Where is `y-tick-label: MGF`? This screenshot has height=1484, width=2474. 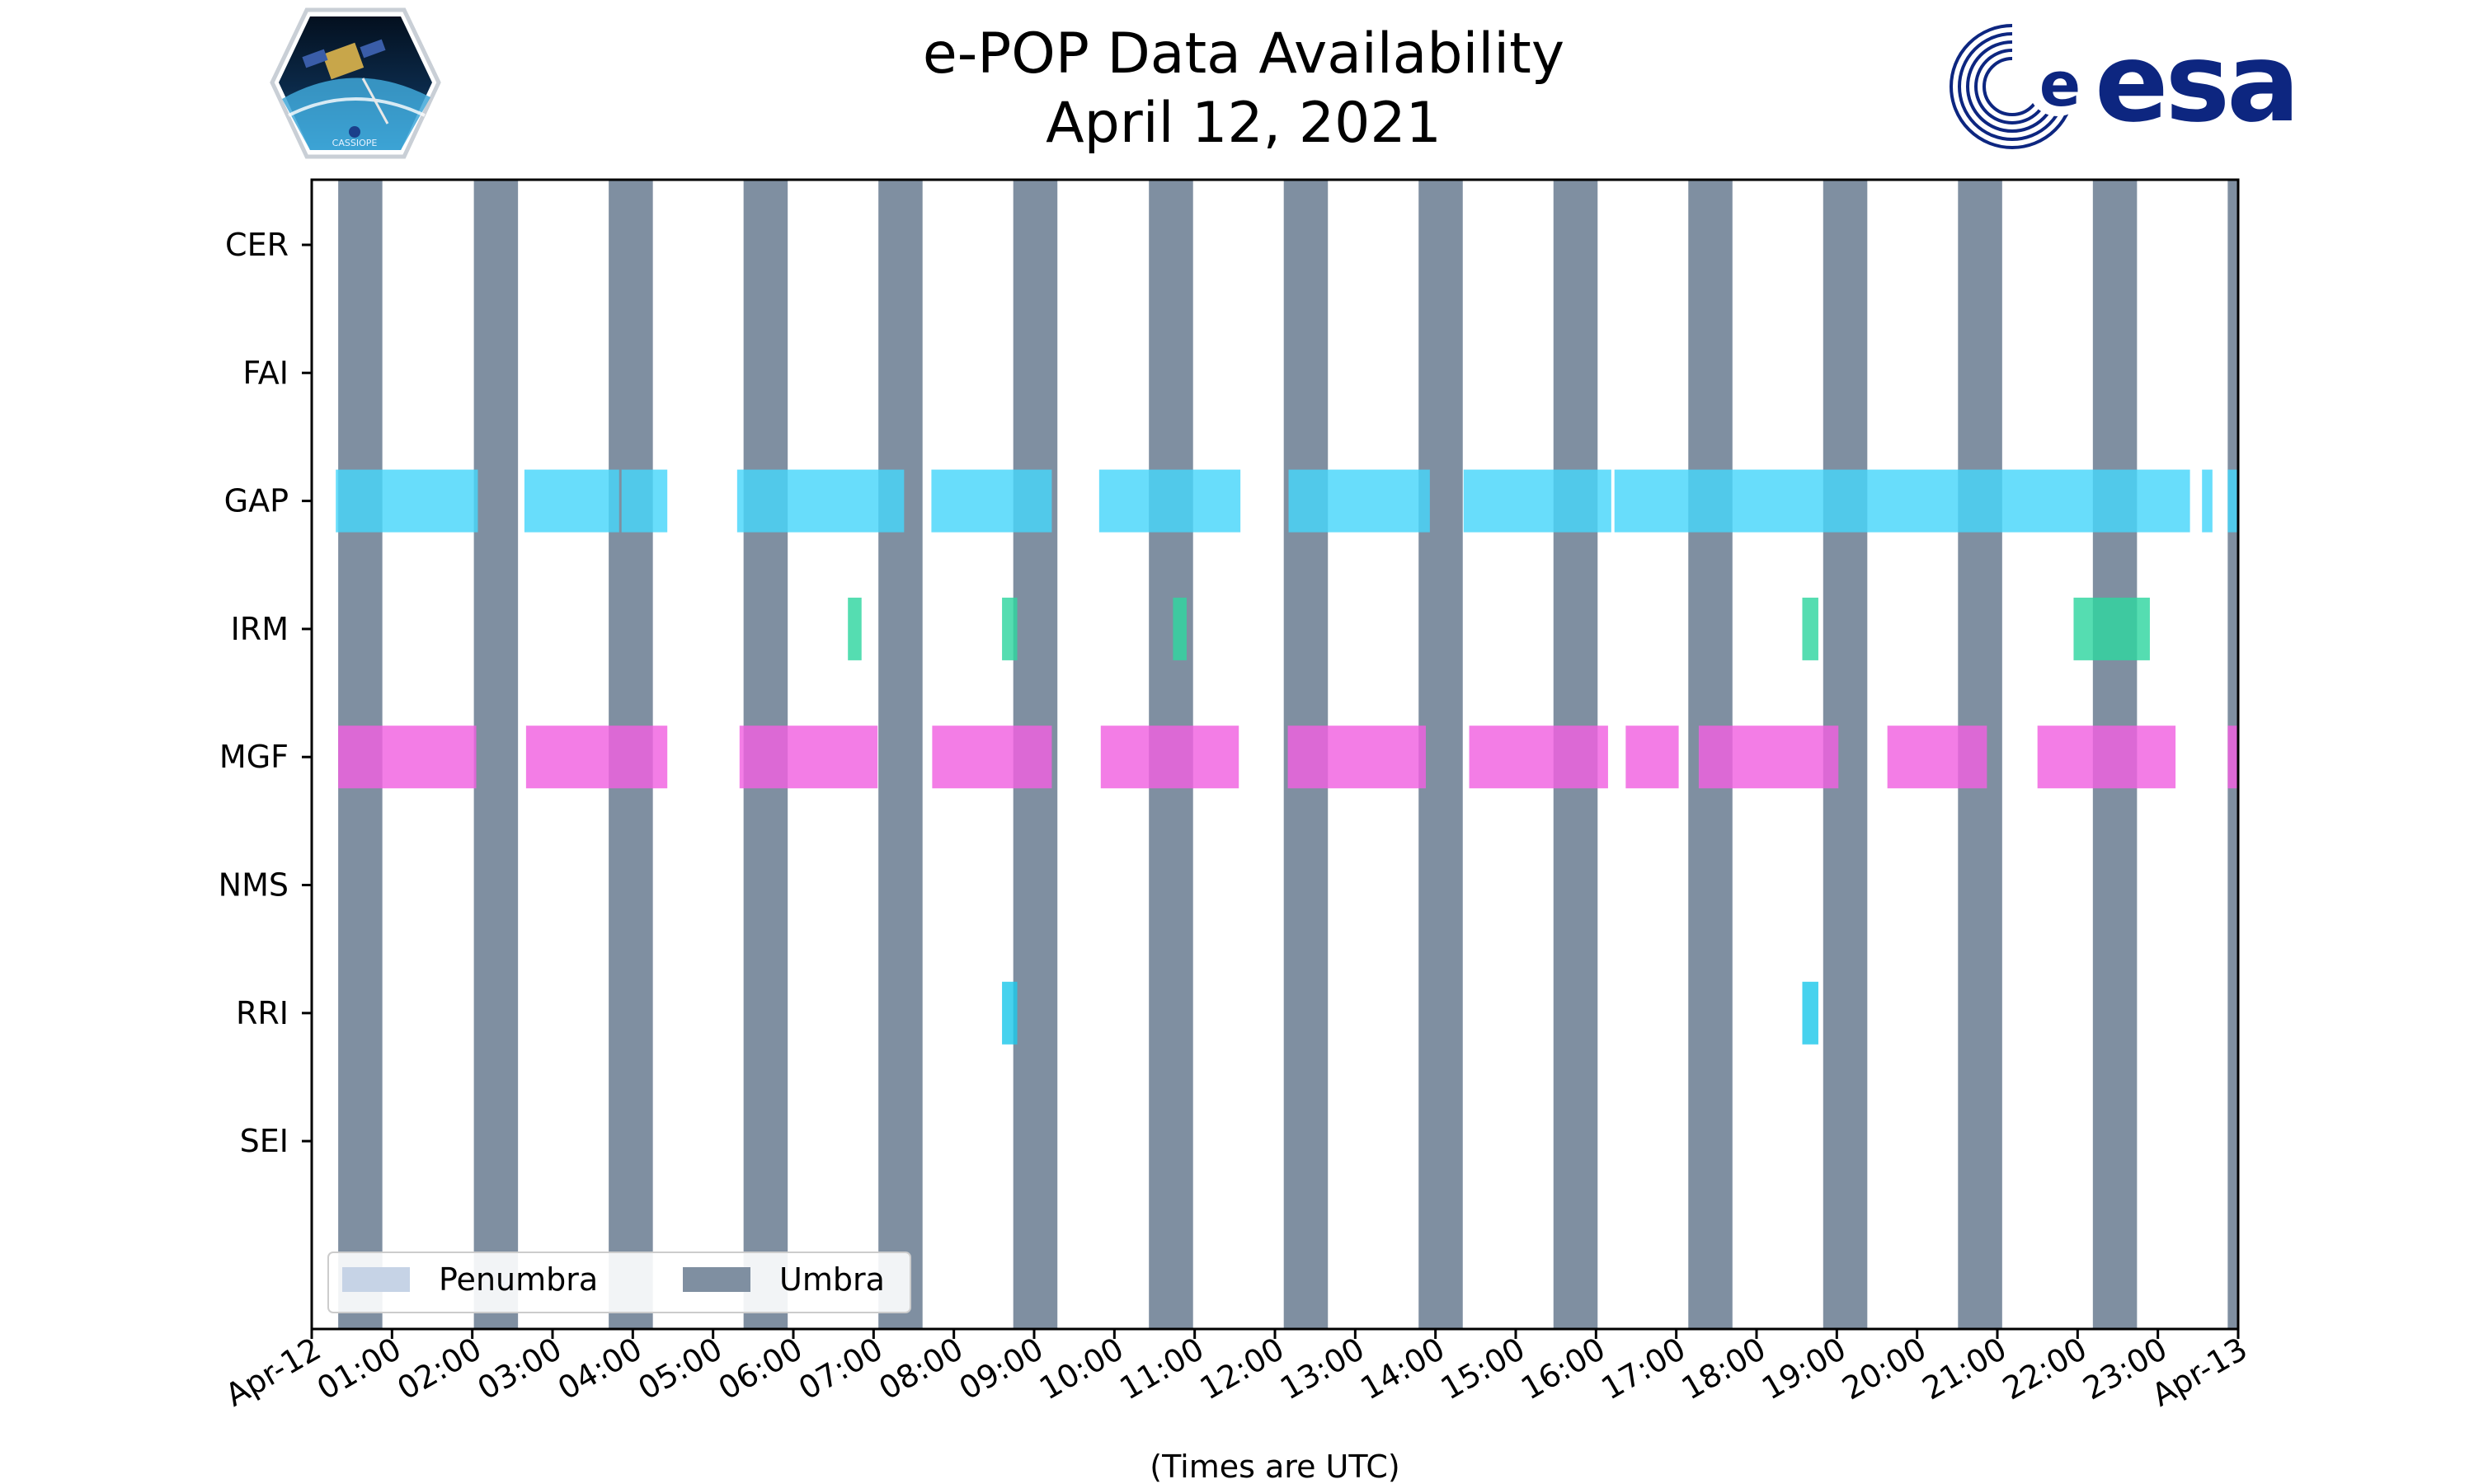 y-tick-label: MGF is located at coordinates (254, 757).